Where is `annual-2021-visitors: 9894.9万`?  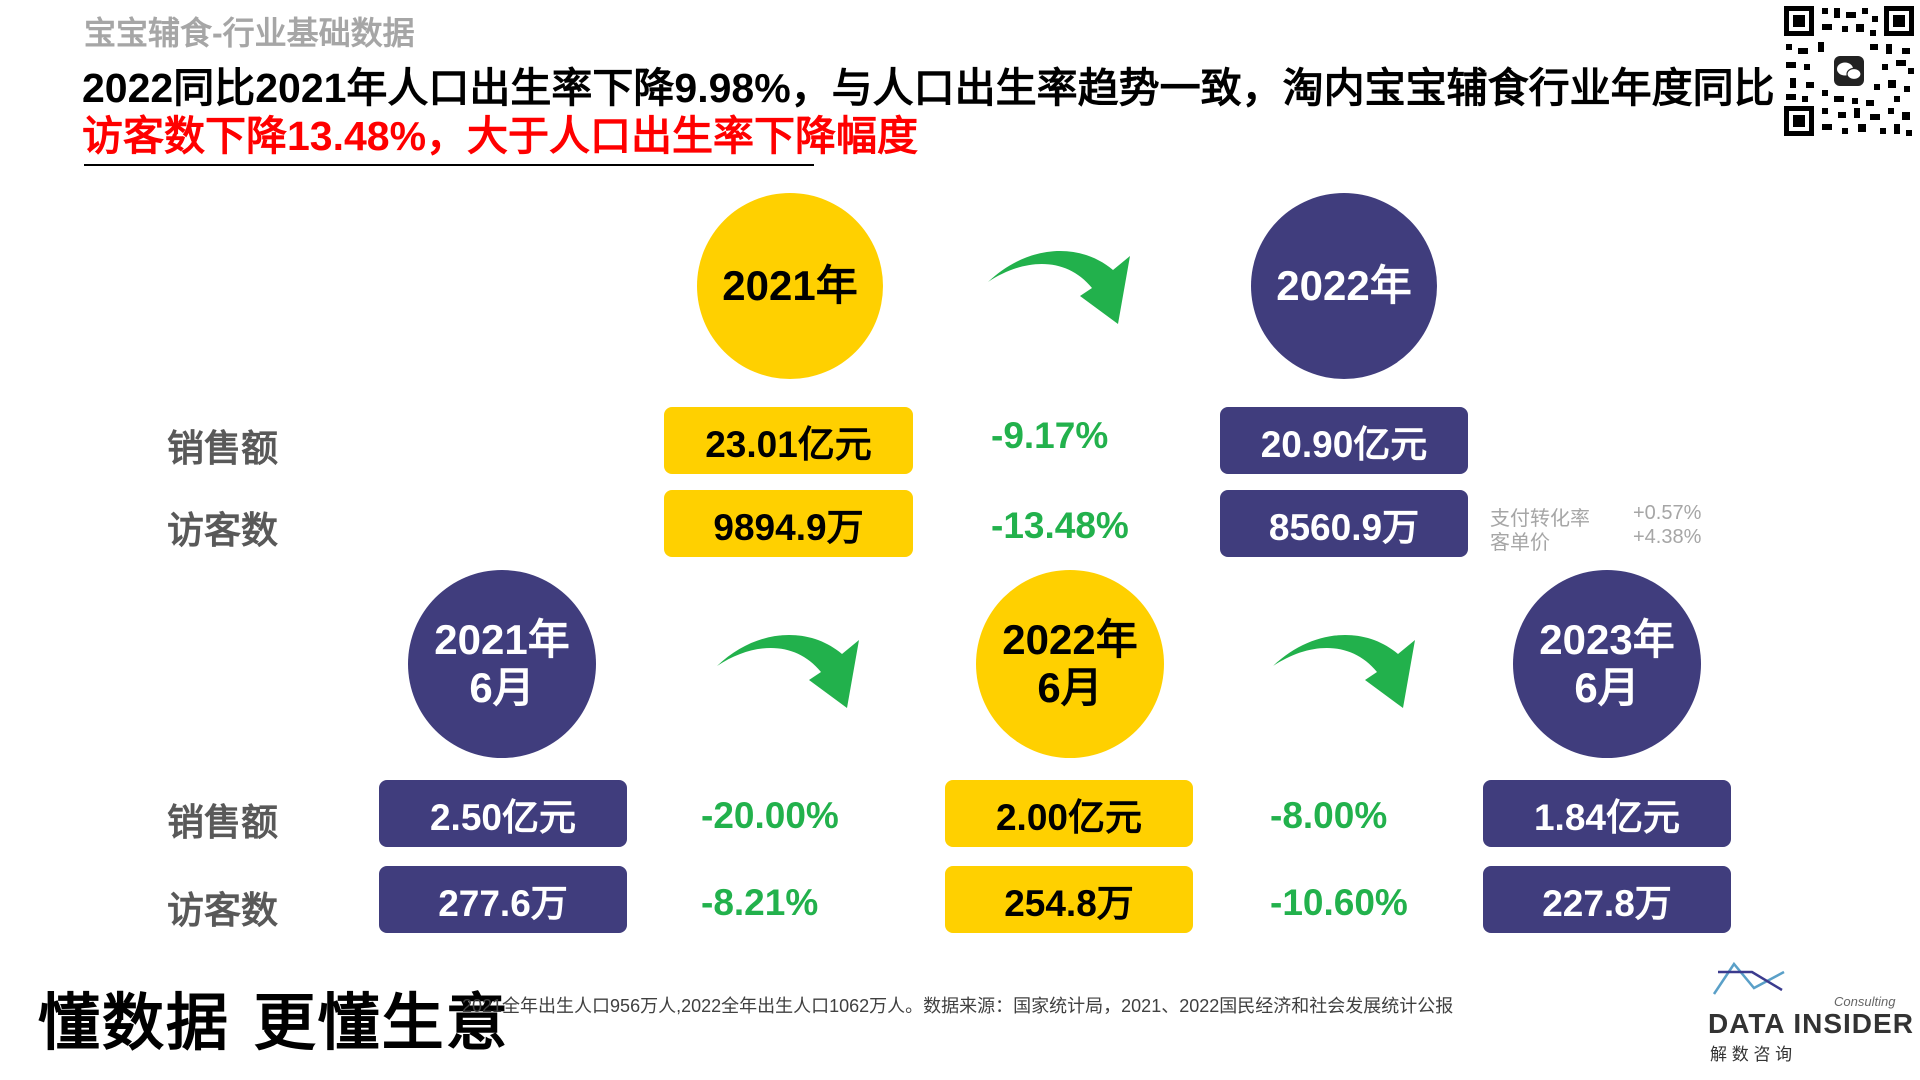
annual-2021-visitors: 9894.9万 is located at coordinates (788, 523).